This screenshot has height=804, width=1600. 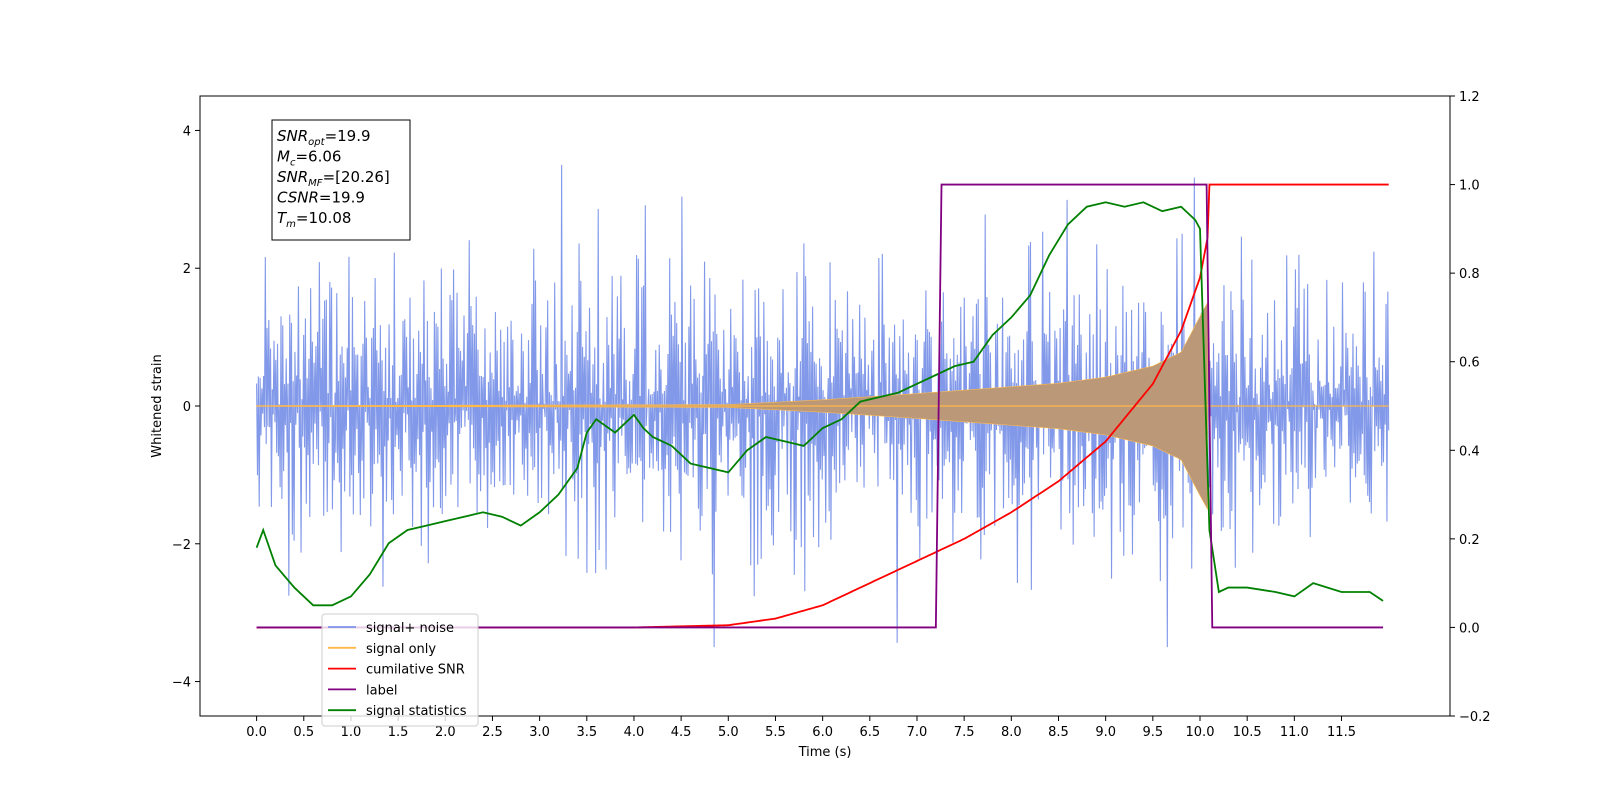 What do you see at coordinates (1469, 186) in the screenshot?
I see `y2-tick-label: 1.0` at bounding box center [1469, 186].